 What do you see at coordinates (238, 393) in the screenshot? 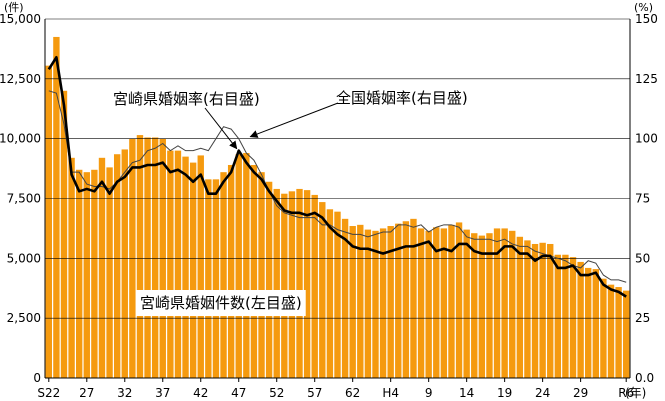
I see `x-tick-label: 47` at bounding box center [238, 393].